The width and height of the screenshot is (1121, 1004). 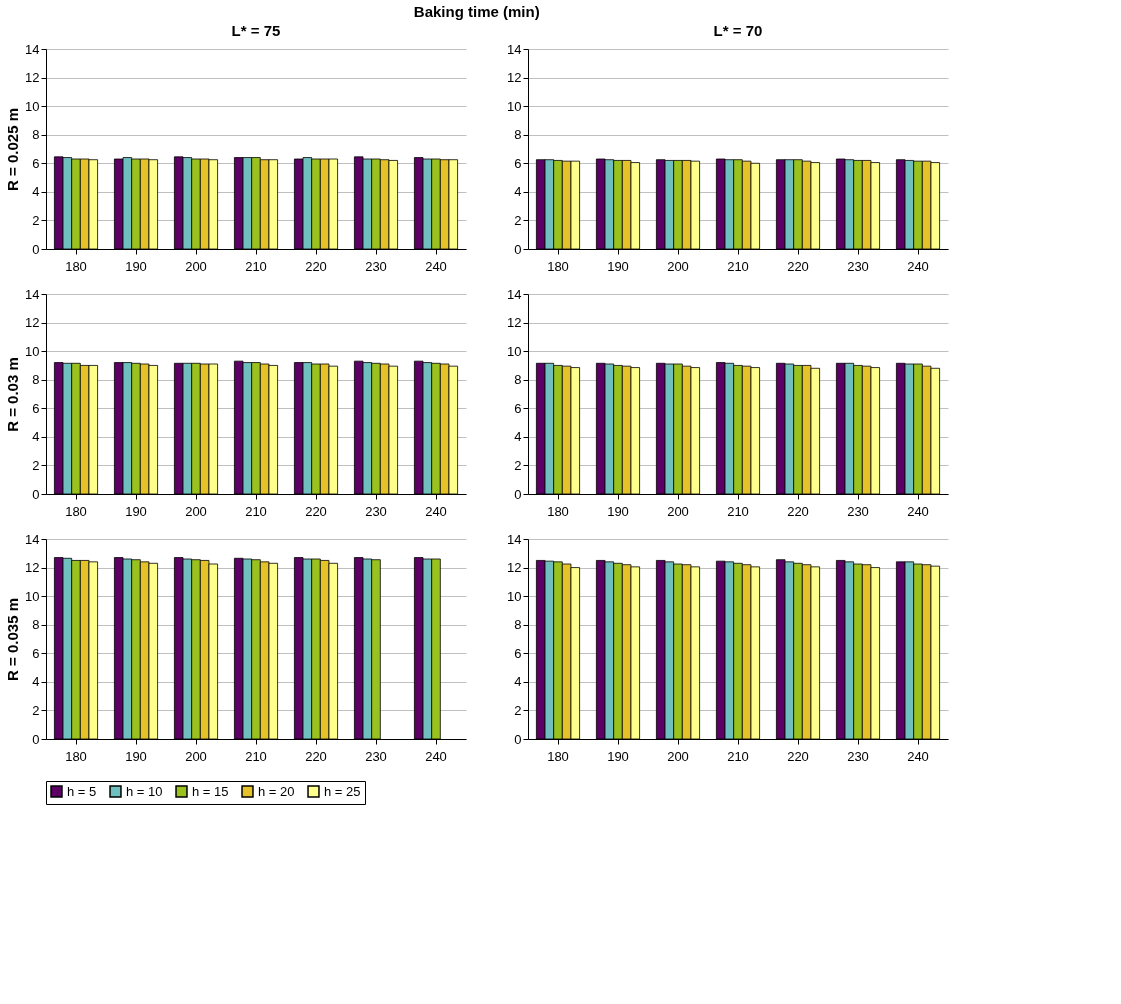 I want to click on legend-label: h = 15, so click(x=210, y=791).